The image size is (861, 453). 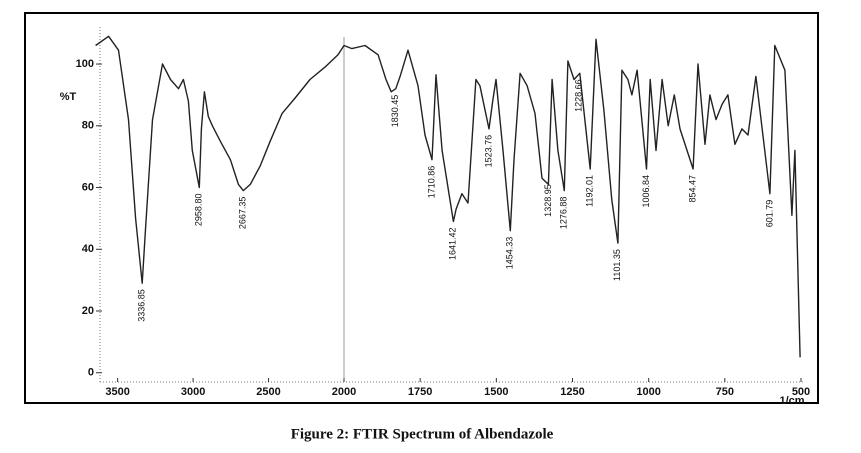 I want to click on y-tick-label: 80, so click(x=88, y=126).